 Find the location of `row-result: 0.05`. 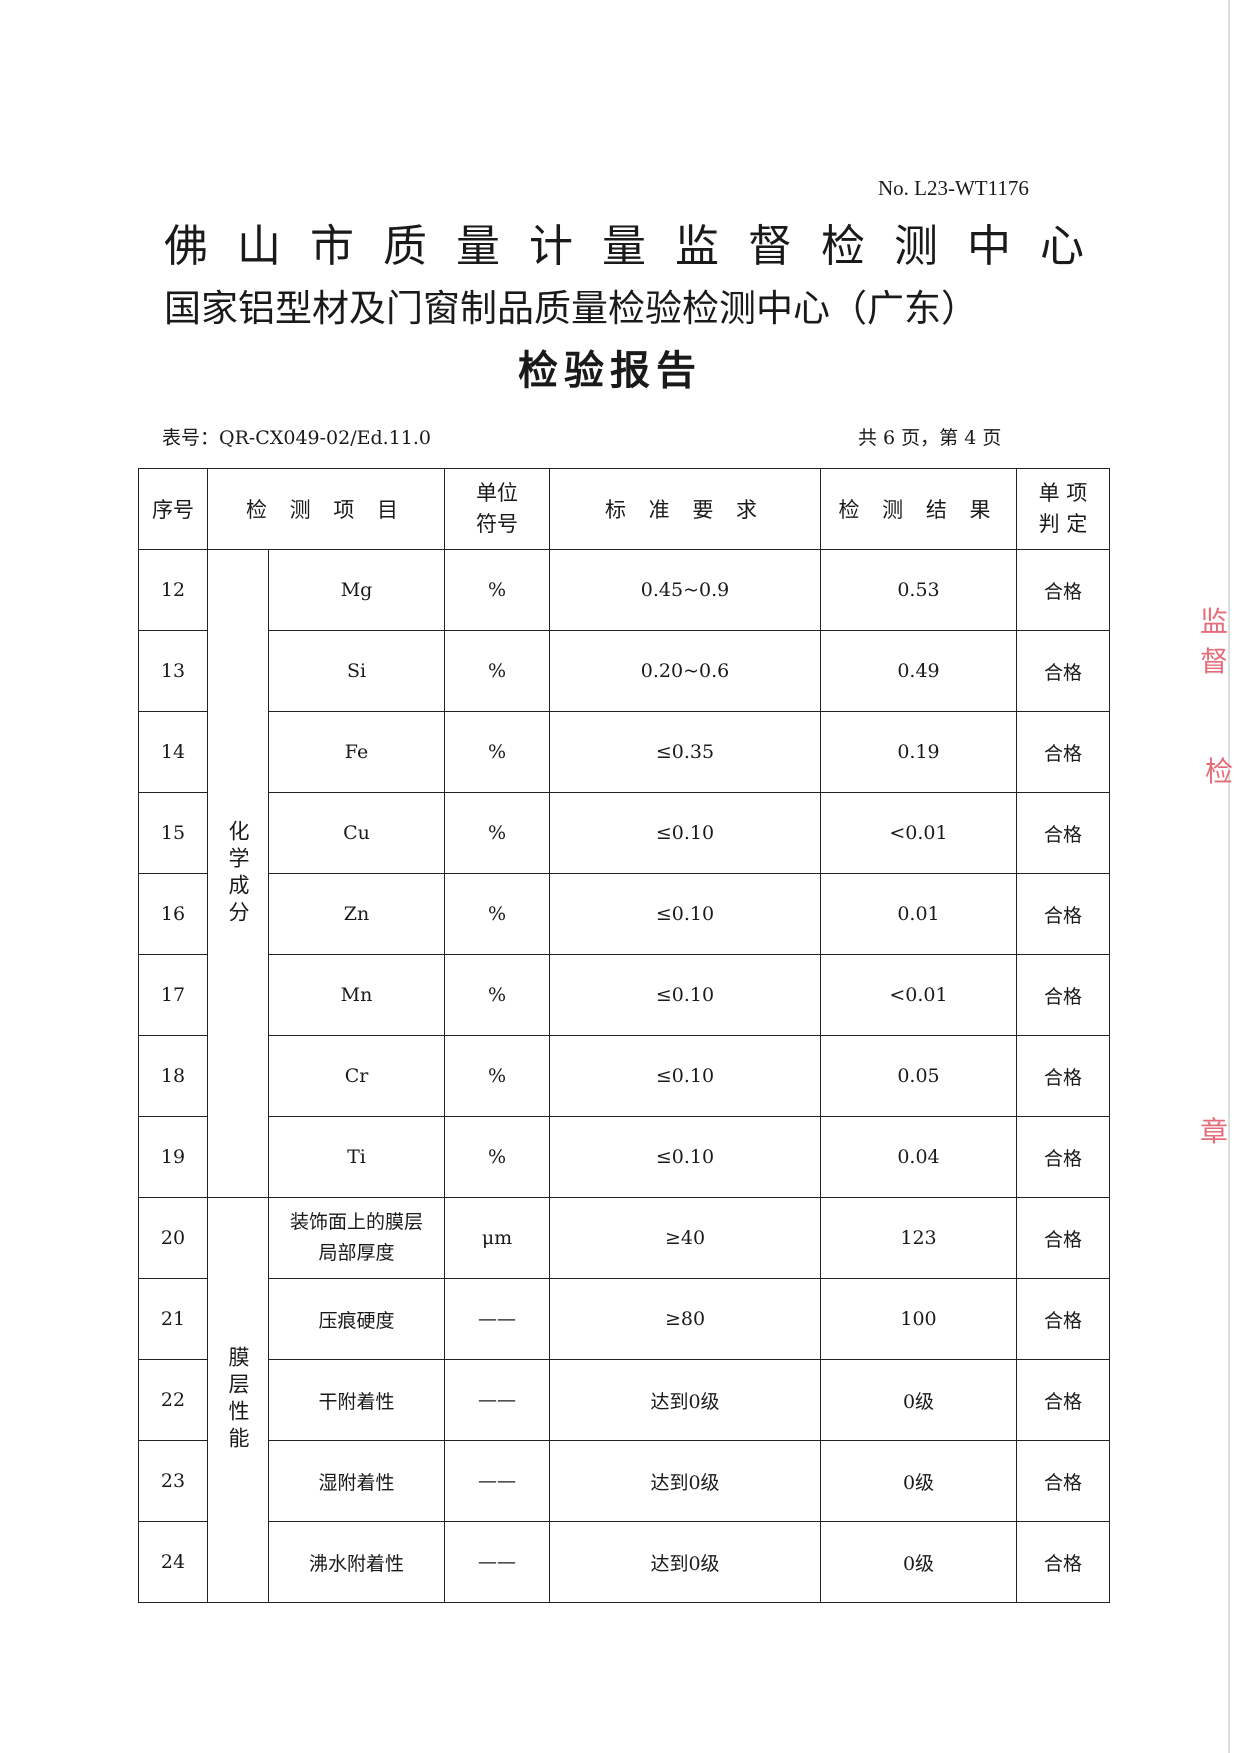

row-result: 0.05 is located at coordinates (918, 1076).